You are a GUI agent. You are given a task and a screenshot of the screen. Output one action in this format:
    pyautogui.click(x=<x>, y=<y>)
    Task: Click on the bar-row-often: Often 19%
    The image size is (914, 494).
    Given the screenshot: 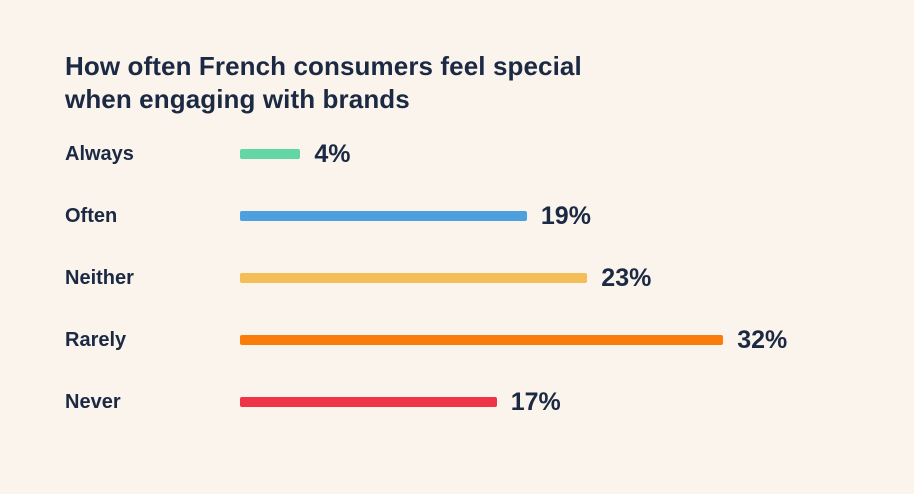 What is the action you would take?
    pyautogui.click(x=479, y=216)
    